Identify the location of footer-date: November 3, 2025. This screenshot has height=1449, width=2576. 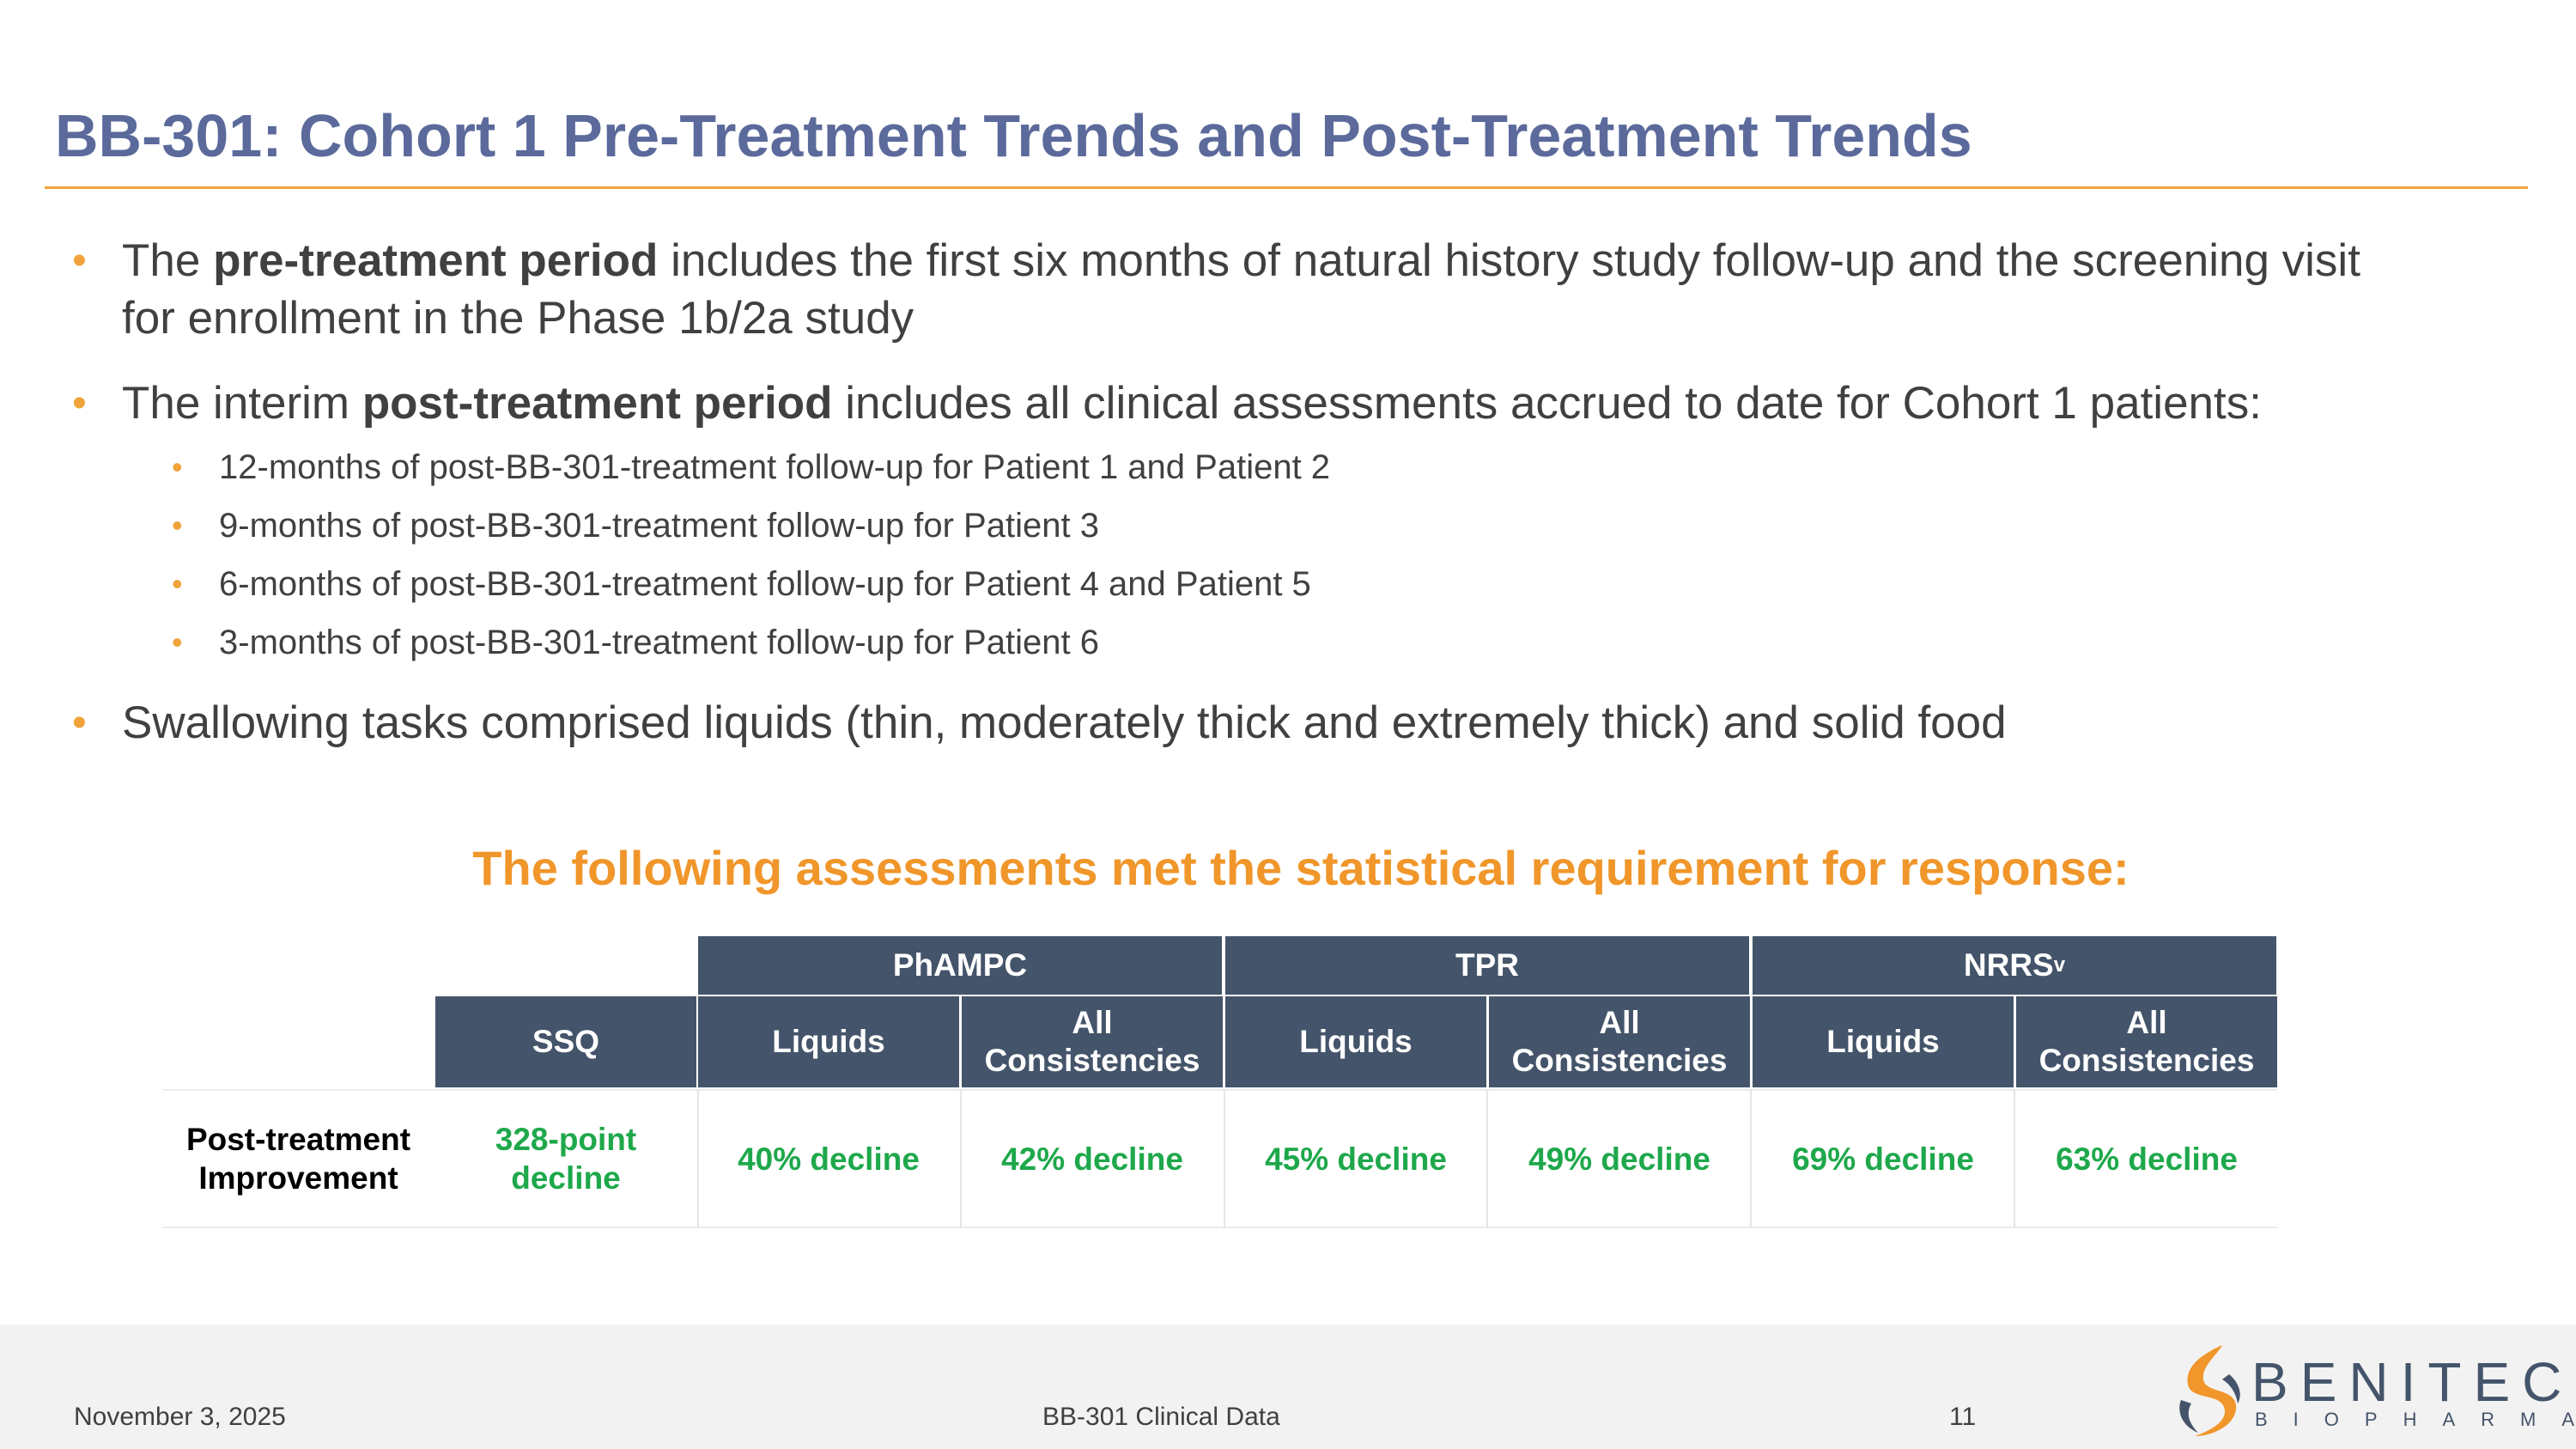
(180, 1417).